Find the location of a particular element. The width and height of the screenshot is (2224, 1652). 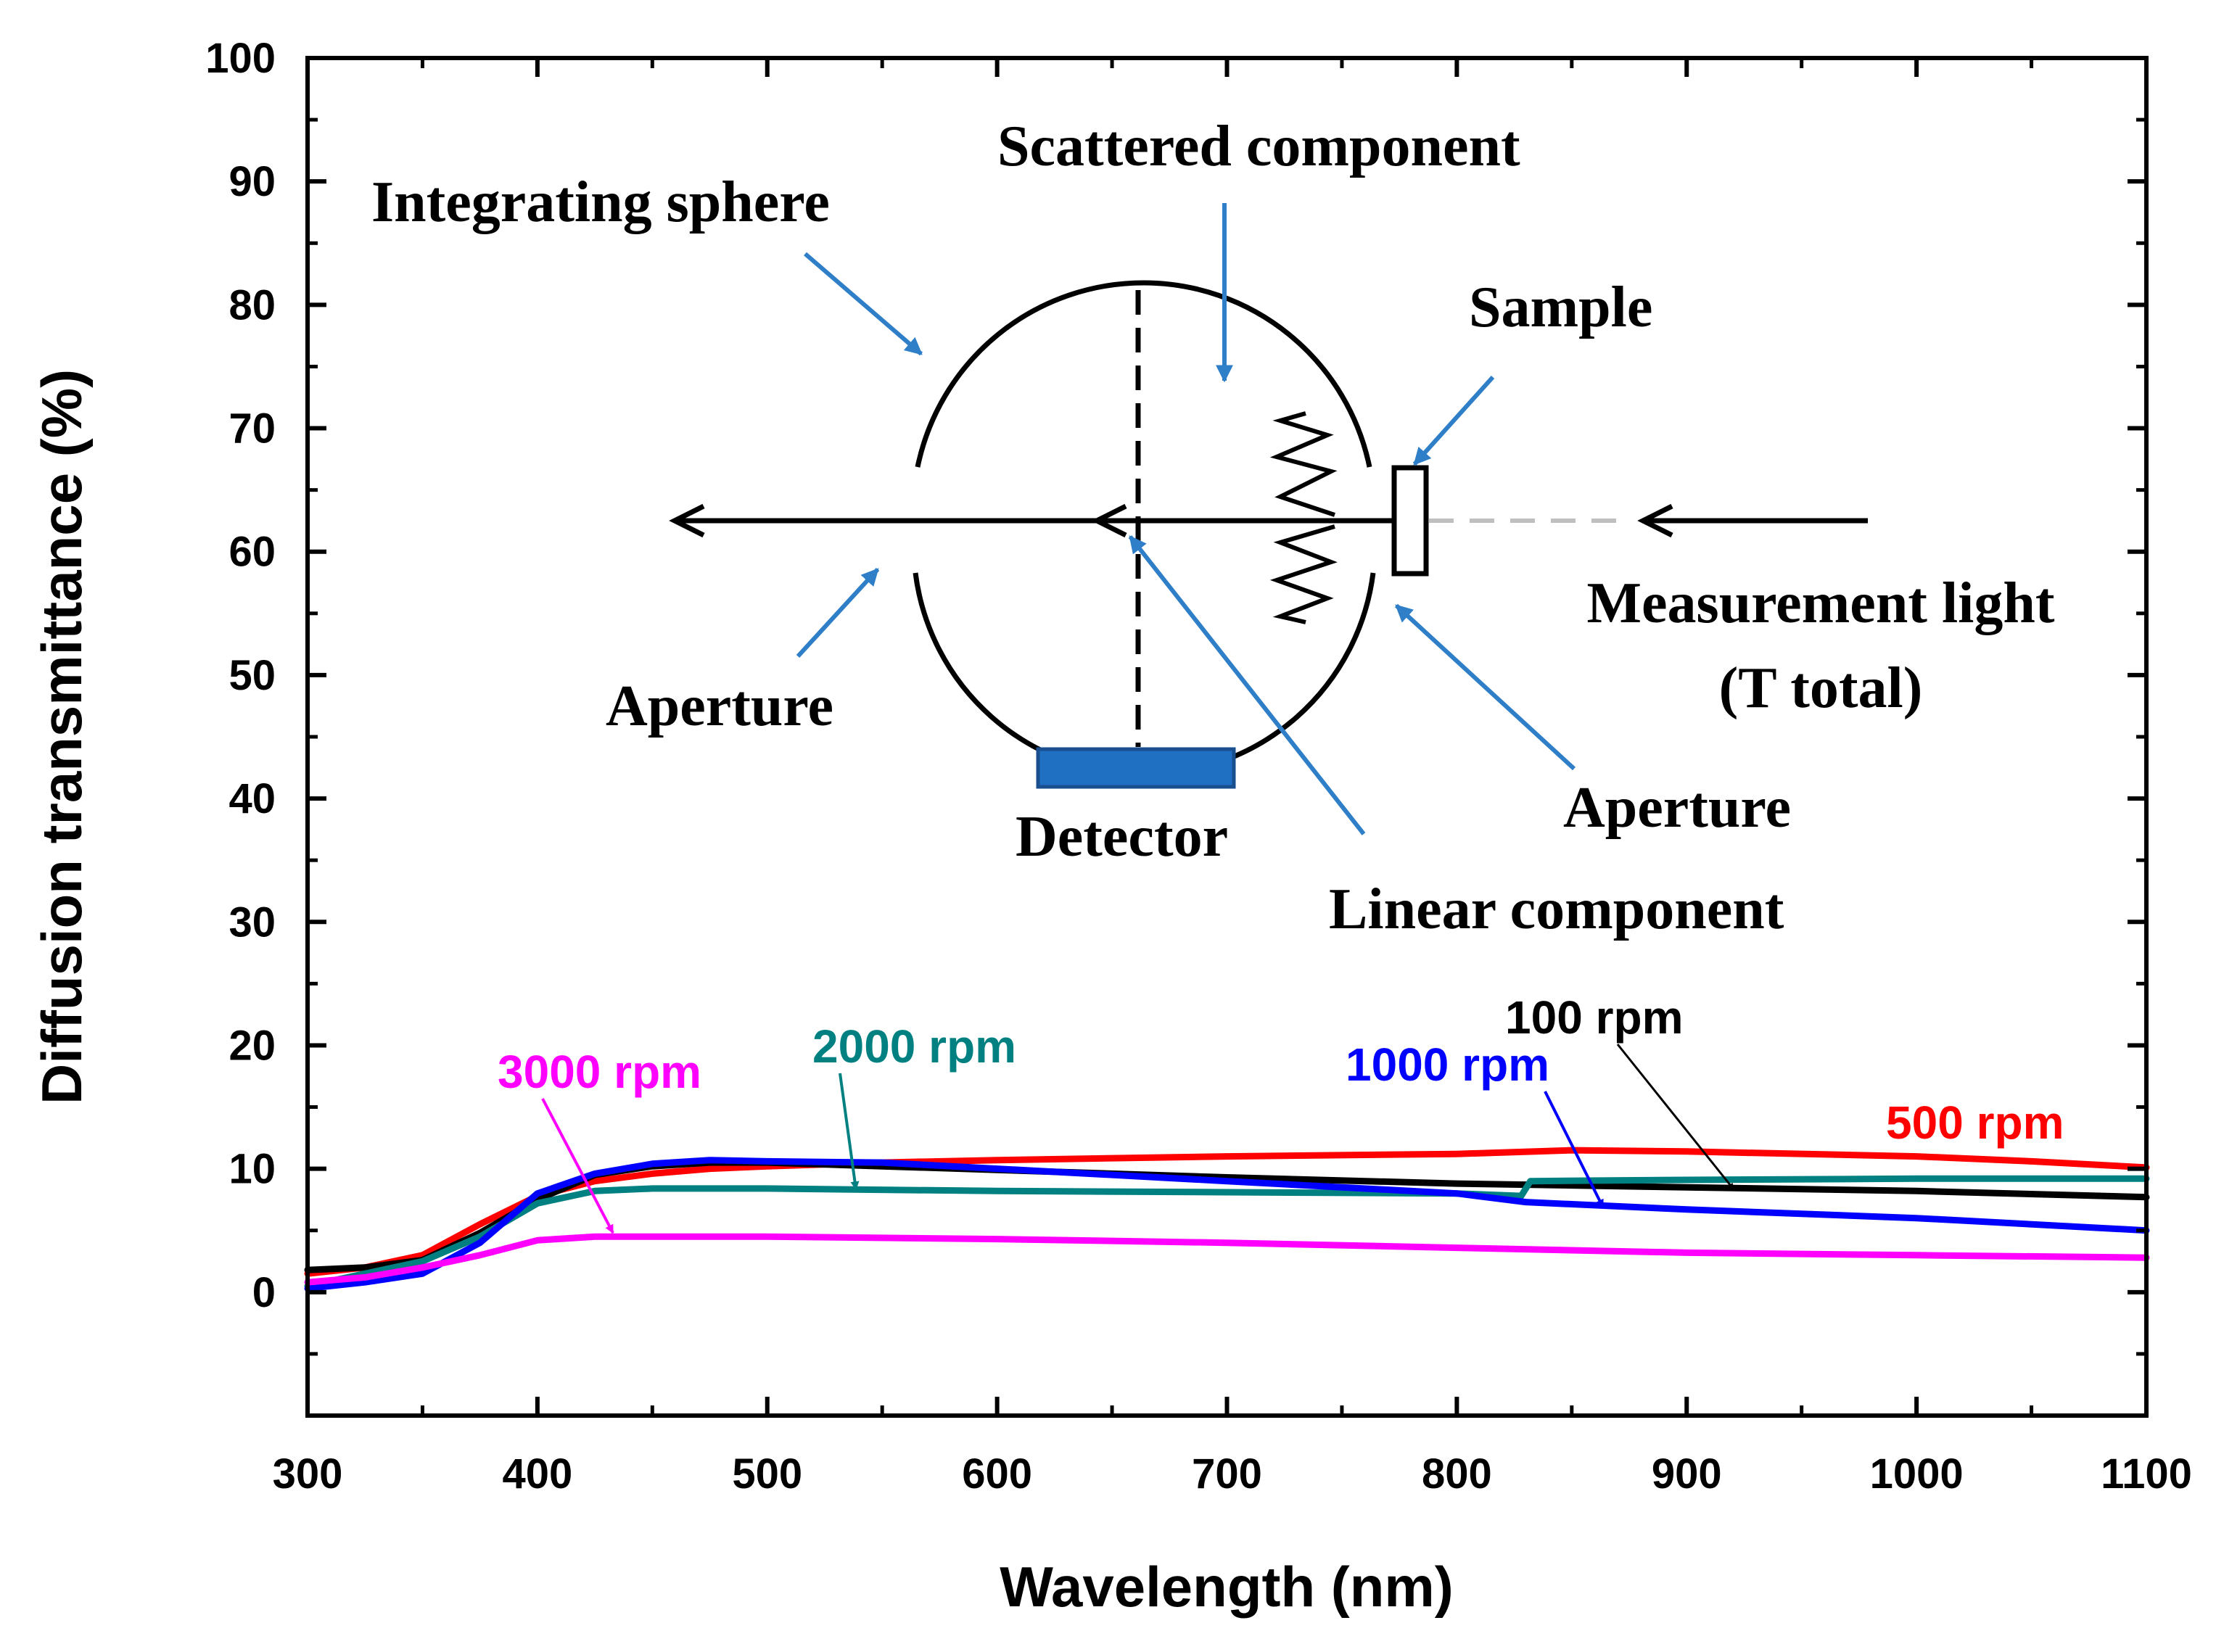

x-tick-label: 700 is located at coordinates (1227, 1474).